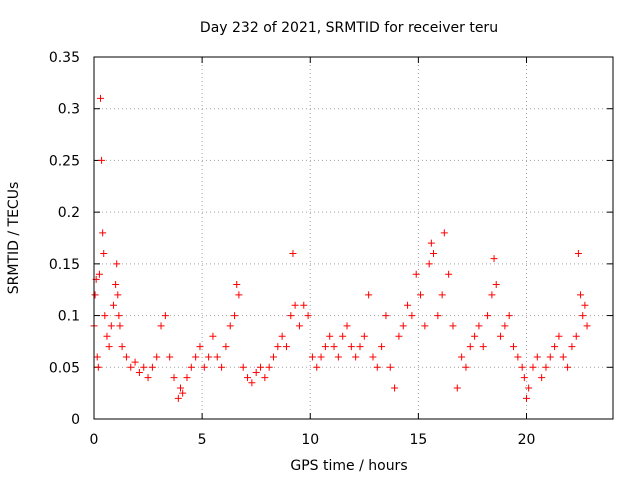  Describe the element at coordinates (202, 440) in the screenshot. I see `x-tick-label: 5` at that location.